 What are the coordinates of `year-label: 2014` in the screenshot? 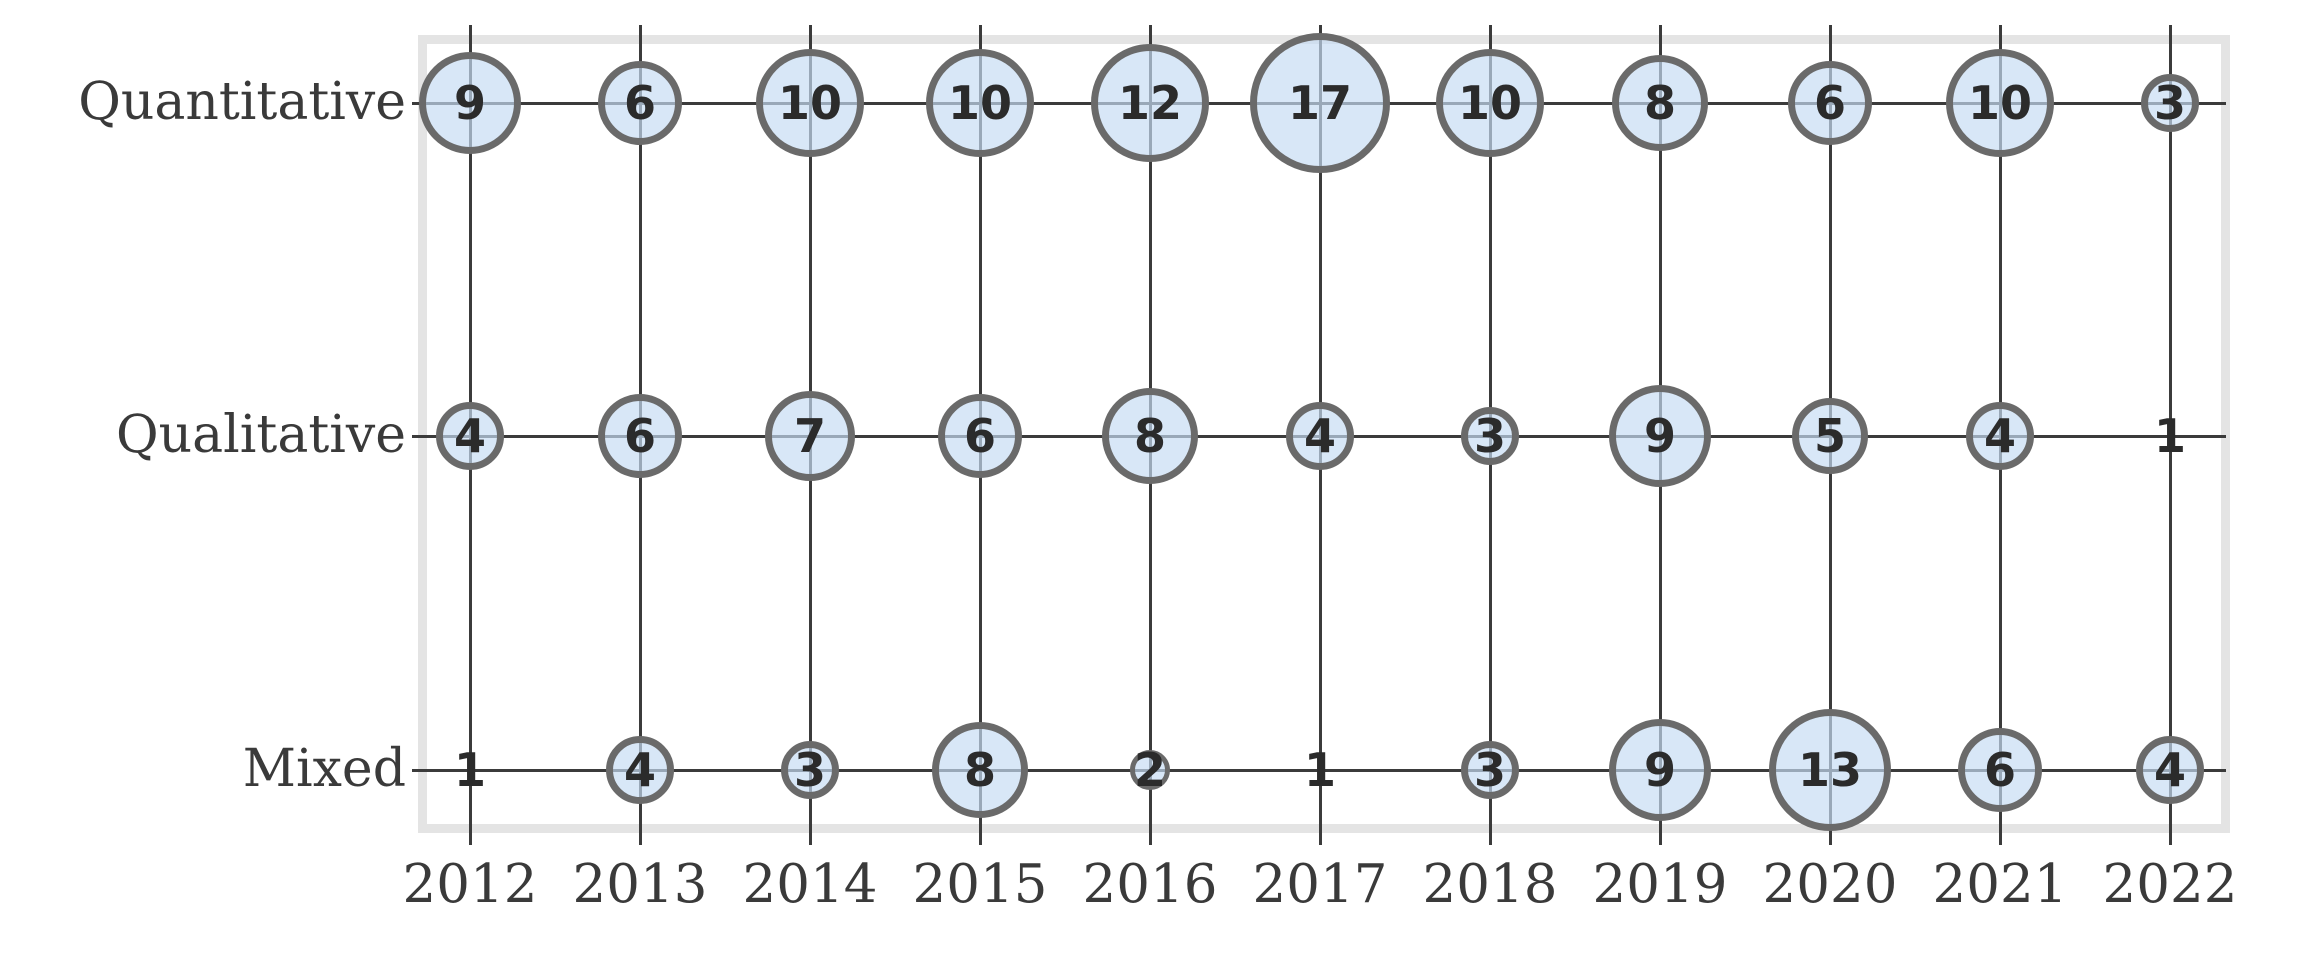 It's located at (810, 884).